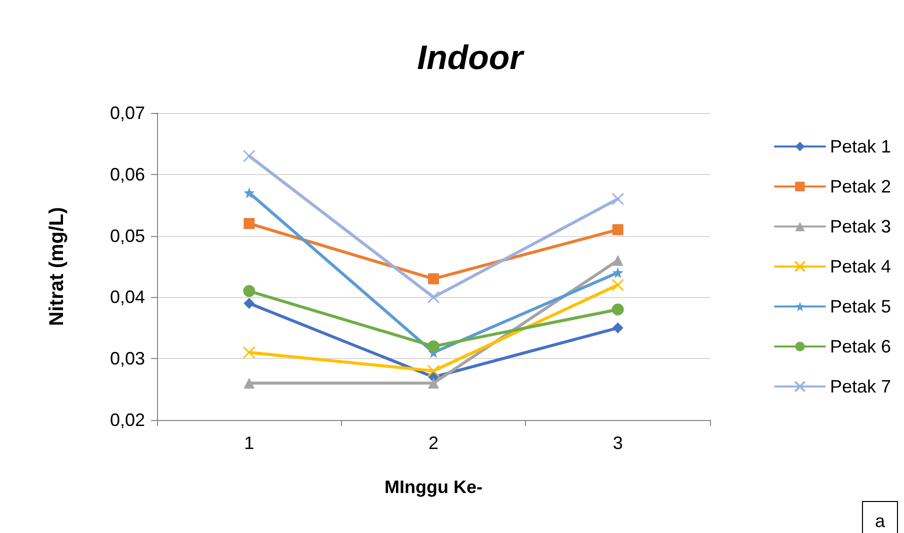  What do you see at coordinates (861, 226) in the screenshot?
I see `legend-label: Petak 3` at bounding box center [861, 226].